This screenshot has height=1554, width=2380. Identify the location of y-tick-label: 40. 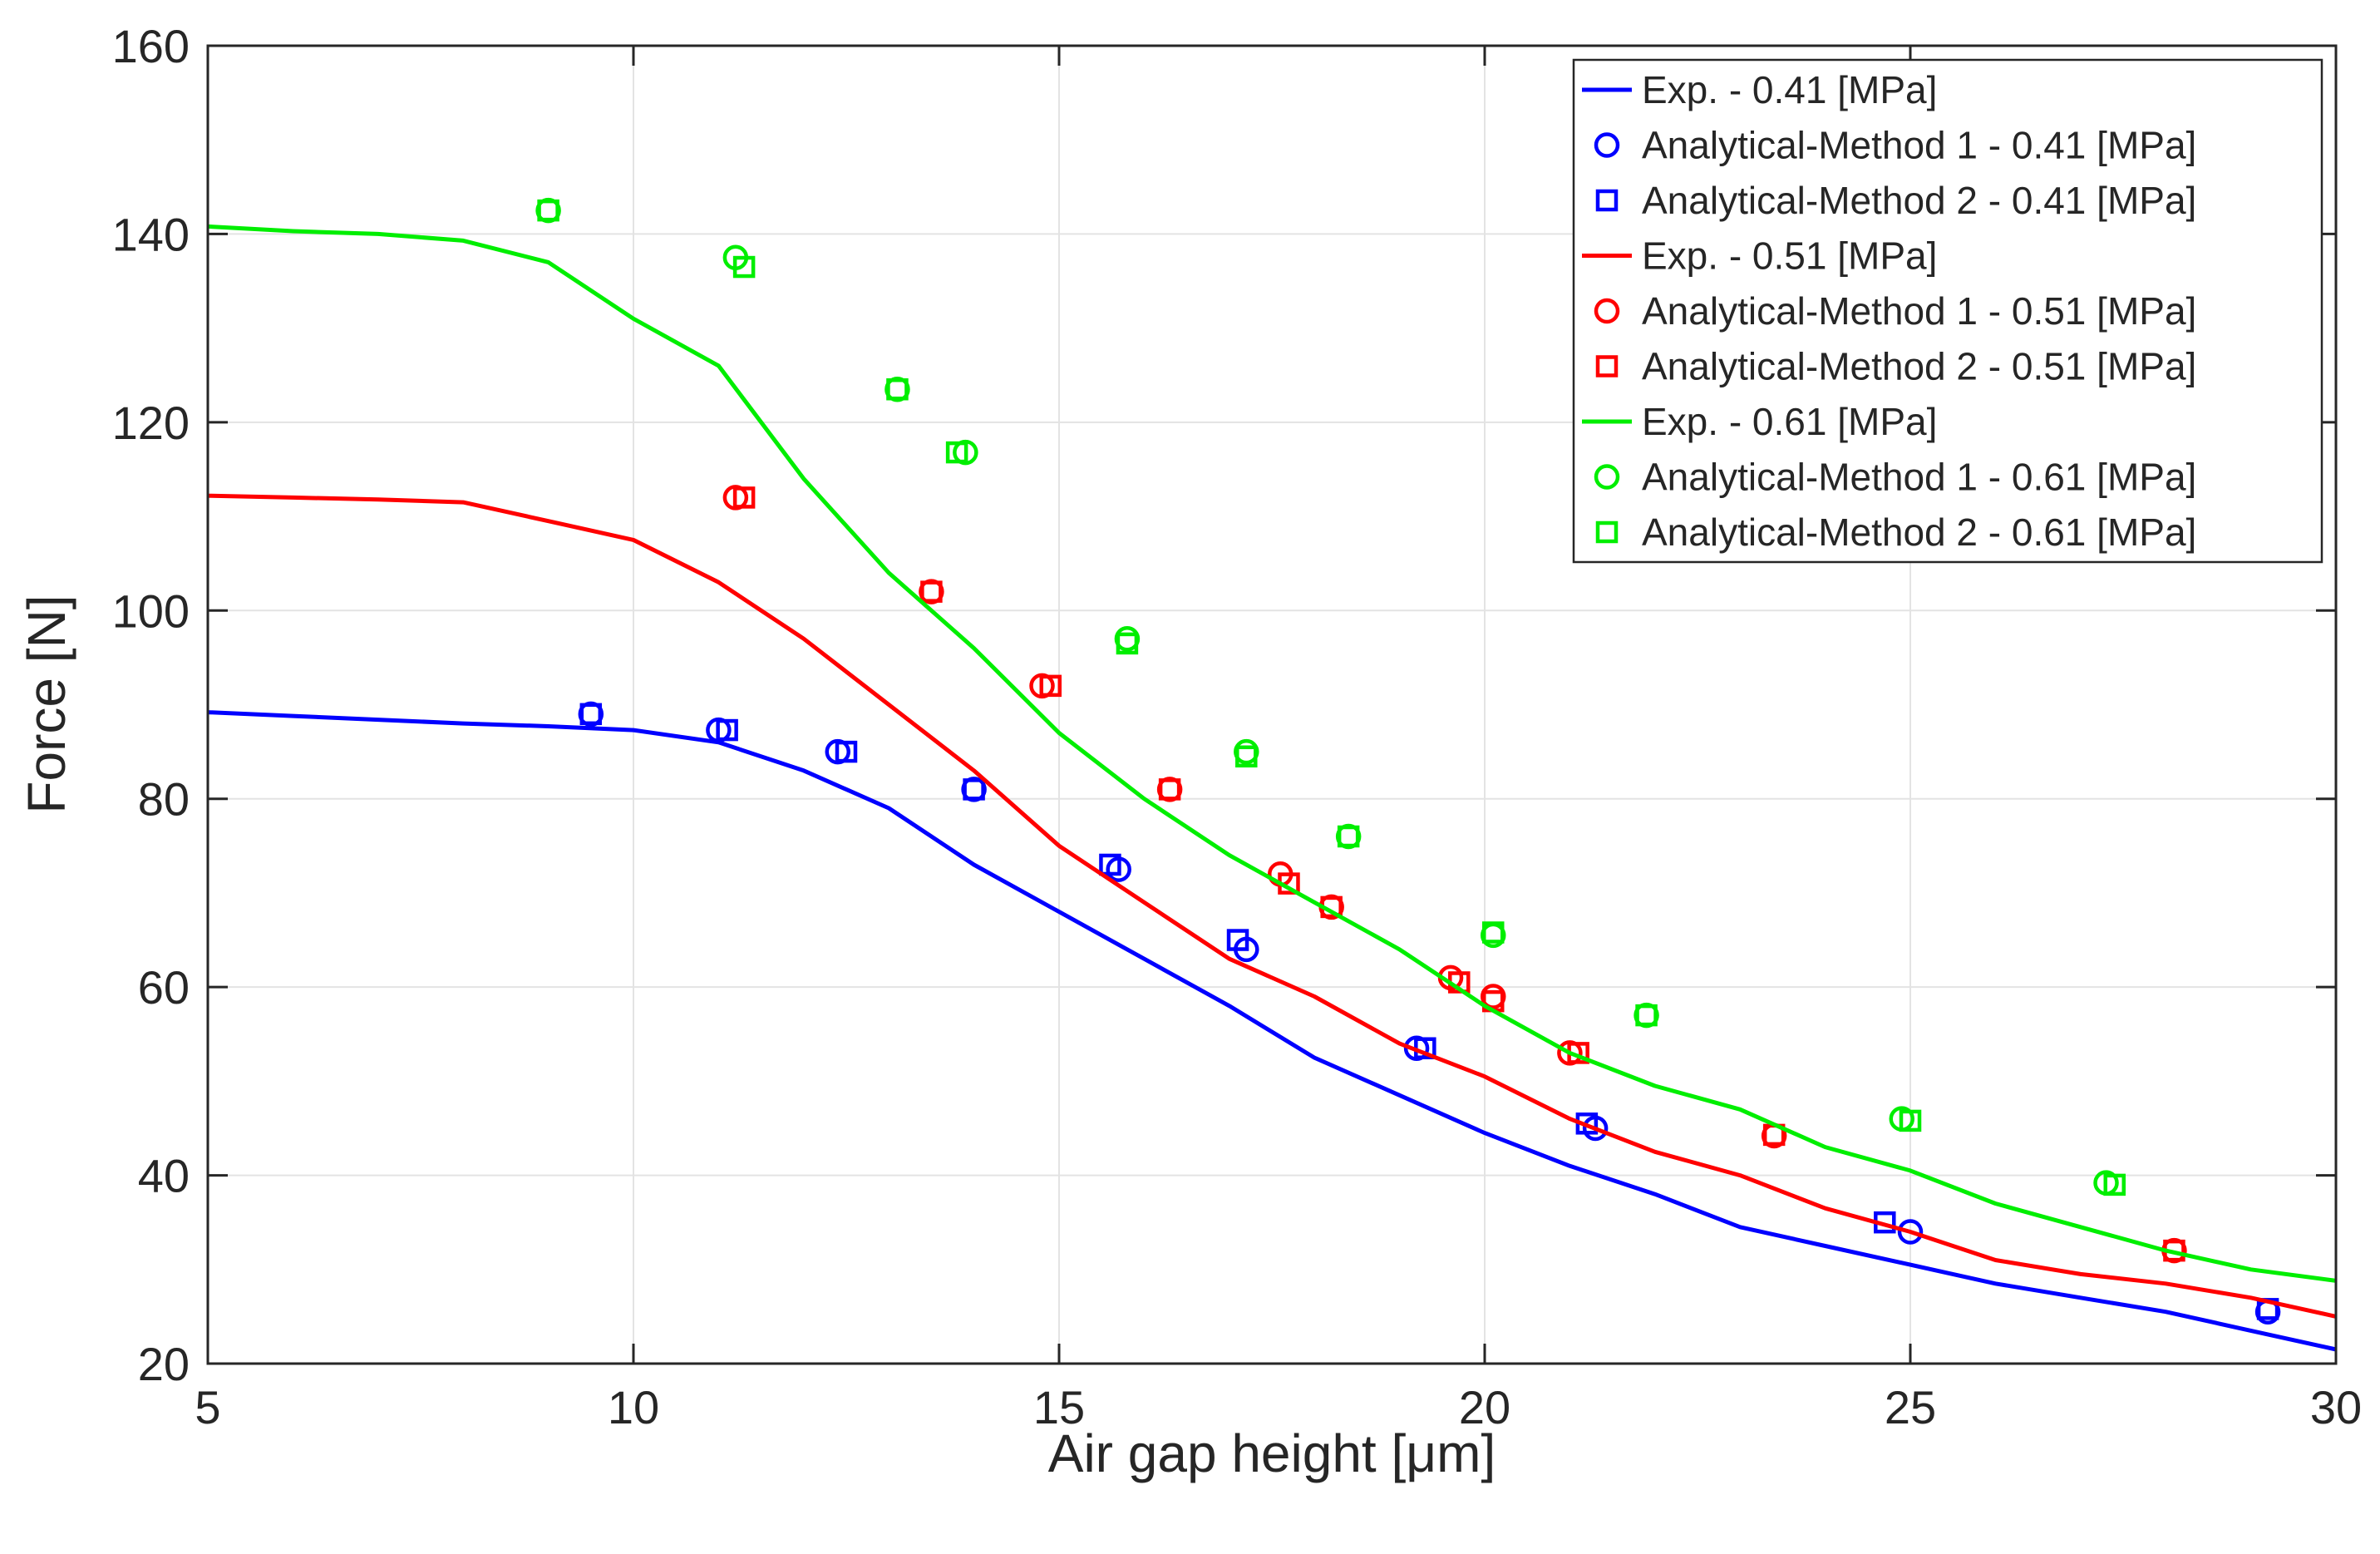
(164, 1176).